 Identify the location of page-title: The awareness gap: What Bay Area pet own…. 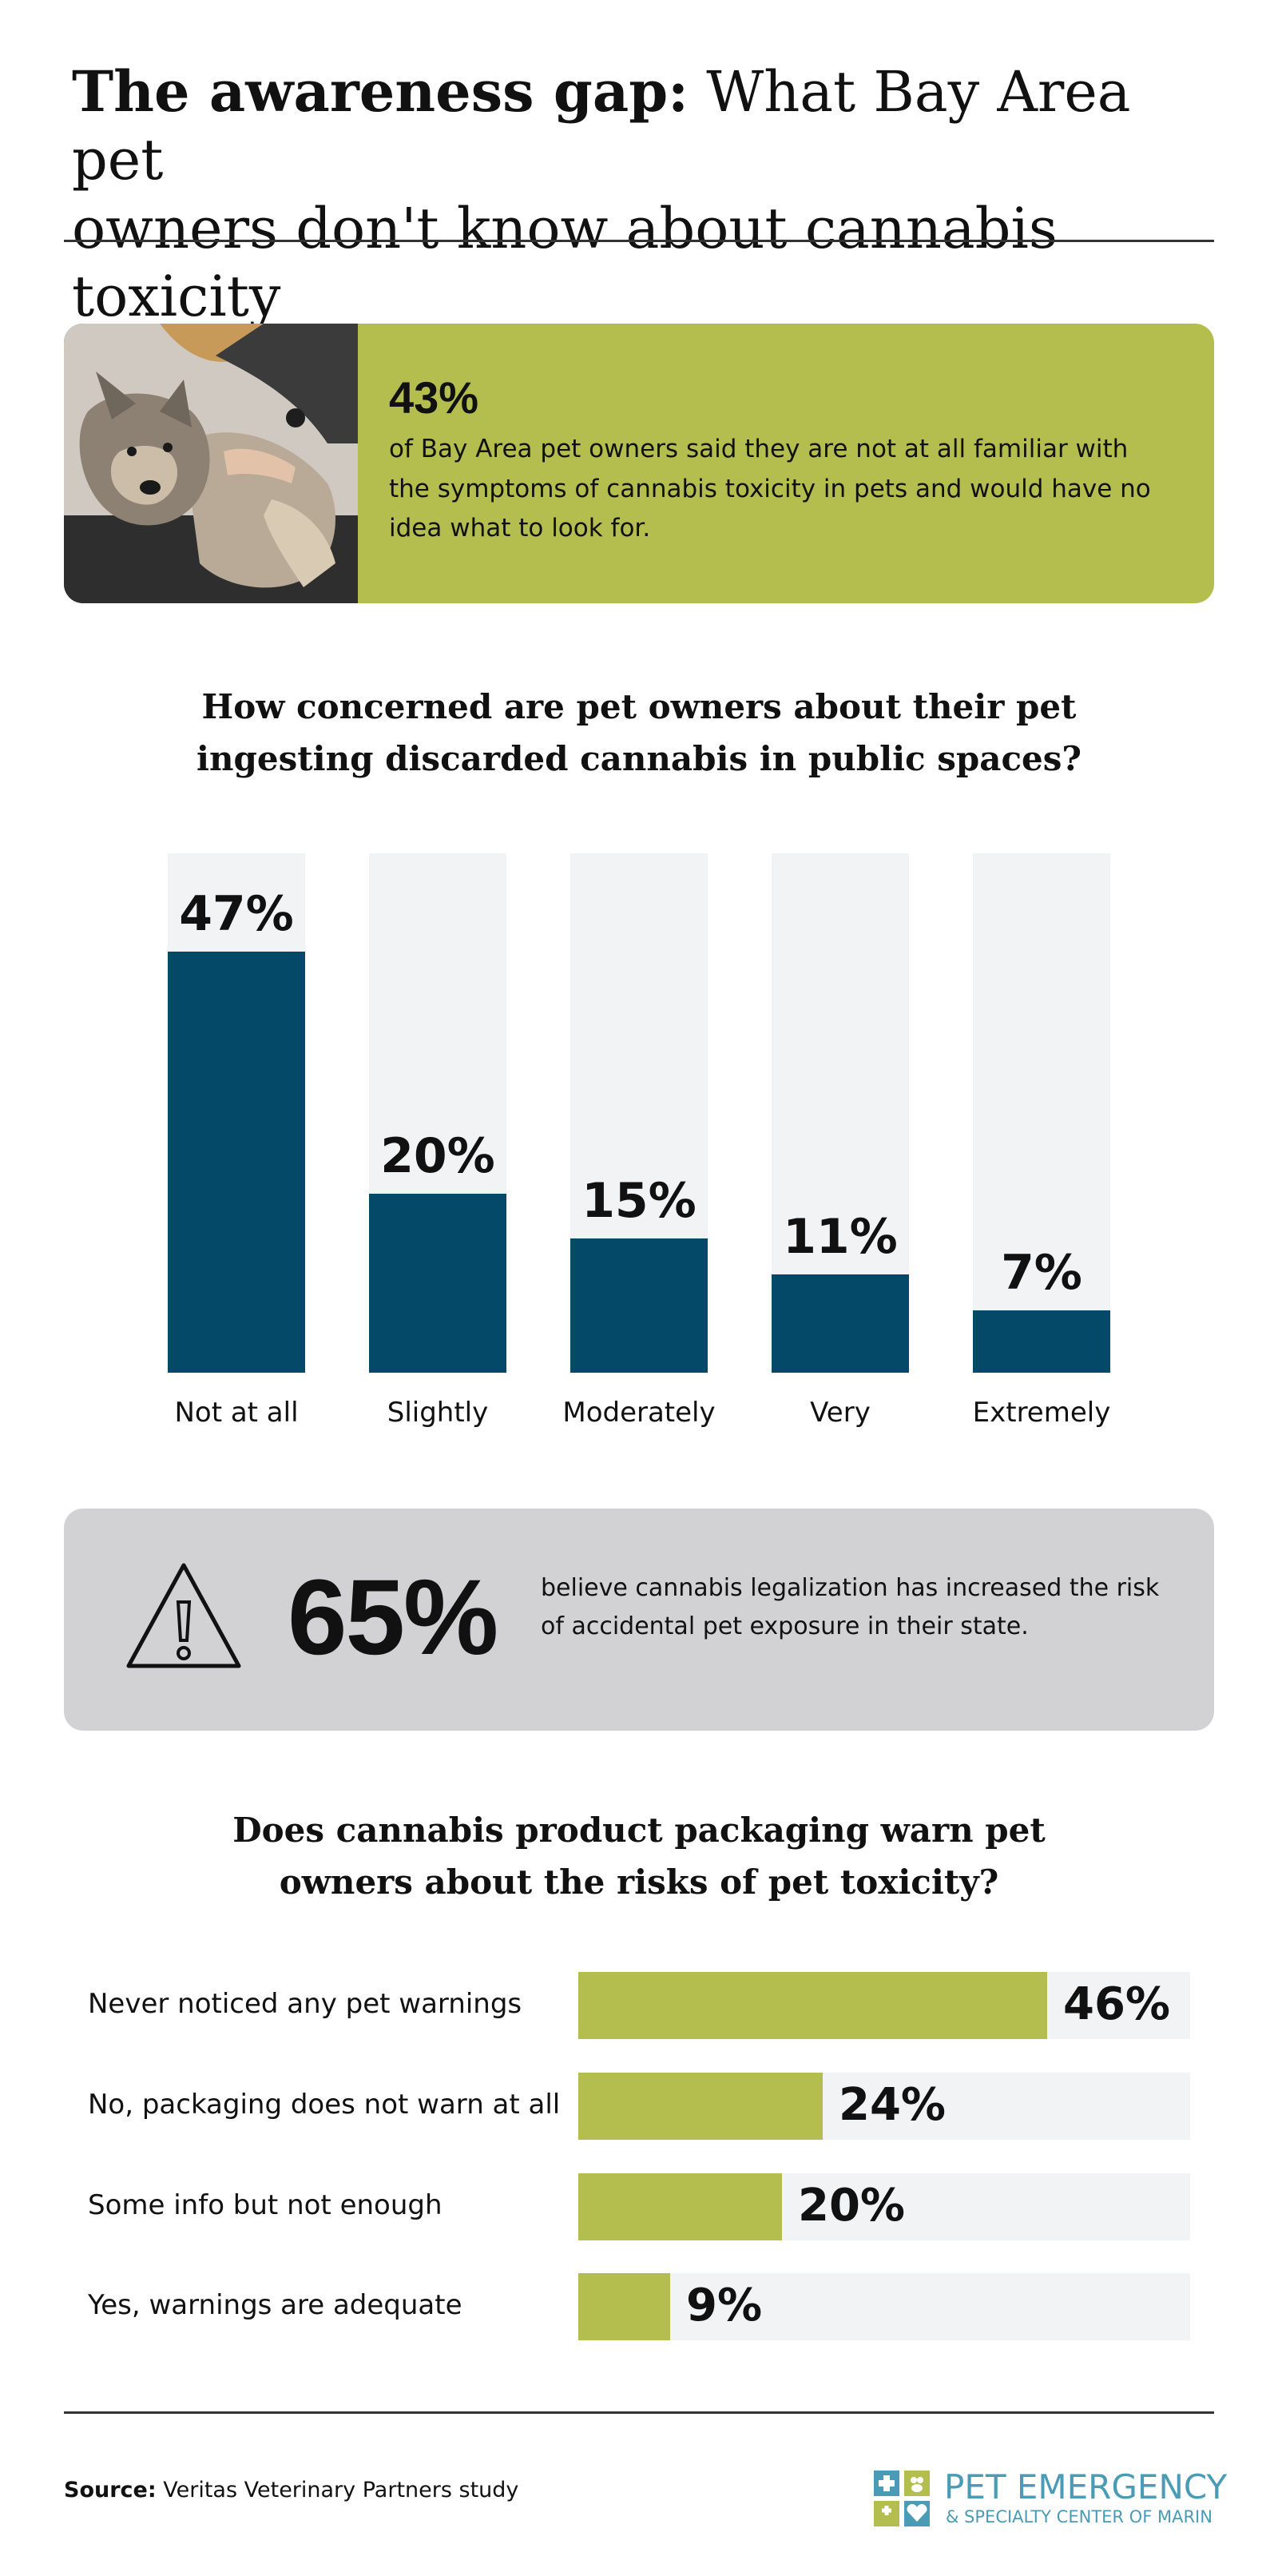
(647, 195).